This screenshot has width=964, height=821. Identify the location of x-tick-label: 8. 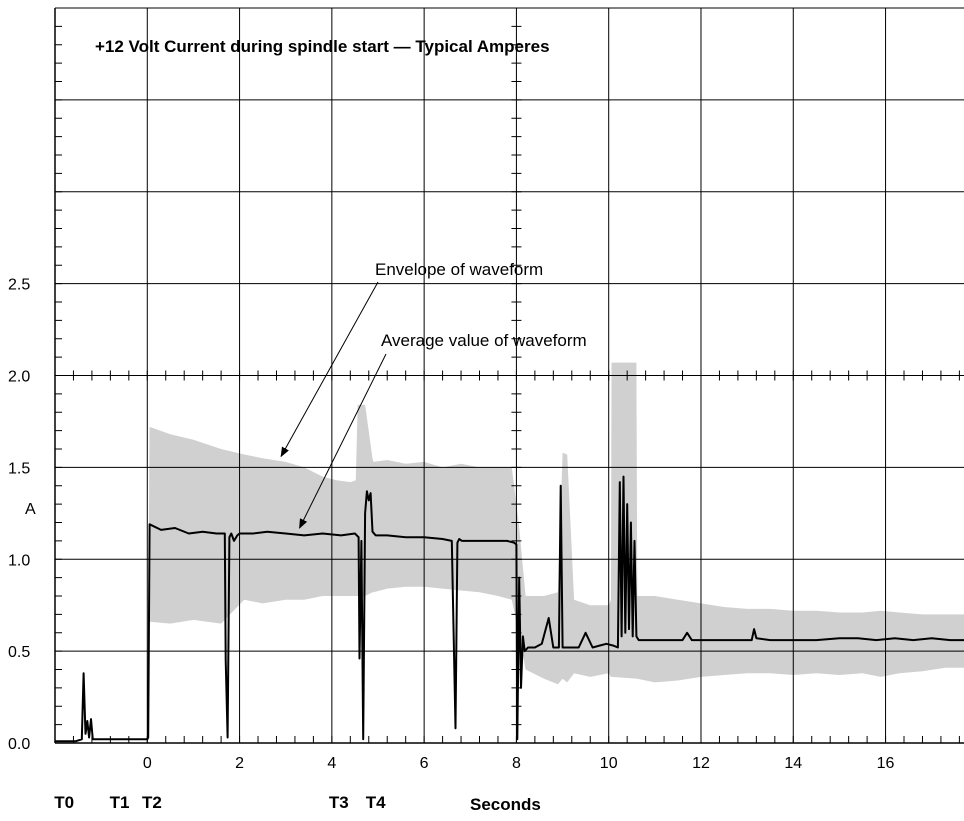
(516, 763).